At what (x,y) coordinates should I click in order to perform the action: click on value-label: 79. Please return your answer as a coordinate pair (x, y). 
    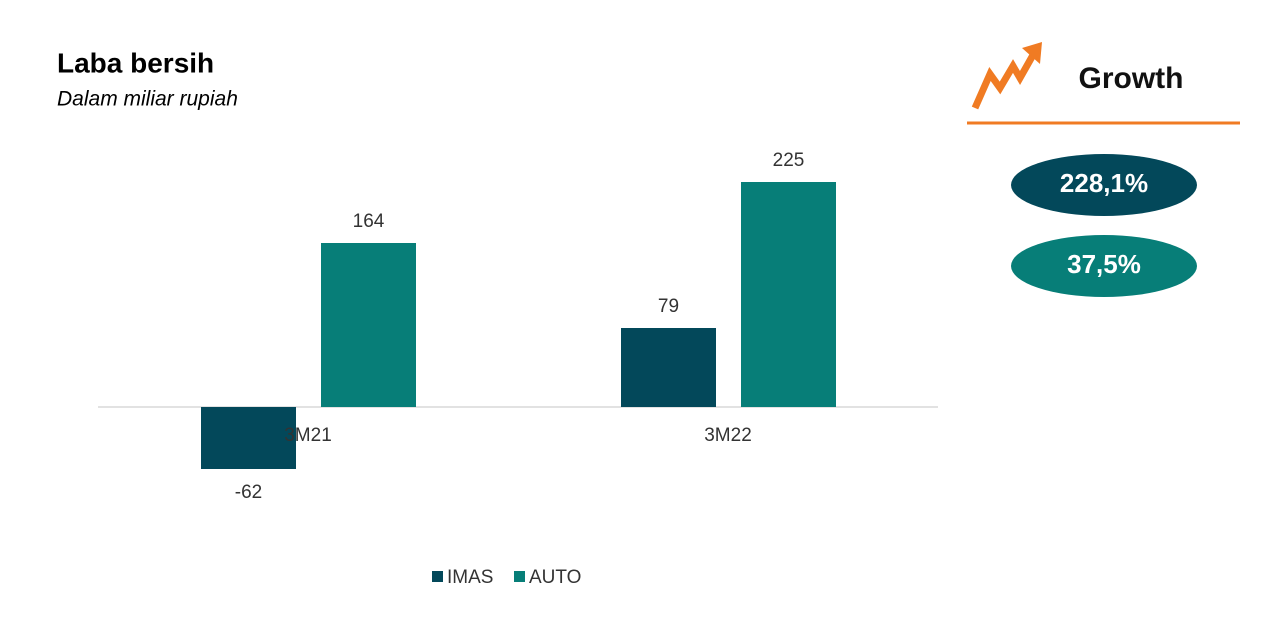
    Looking at the image, I should click on (668, 306).